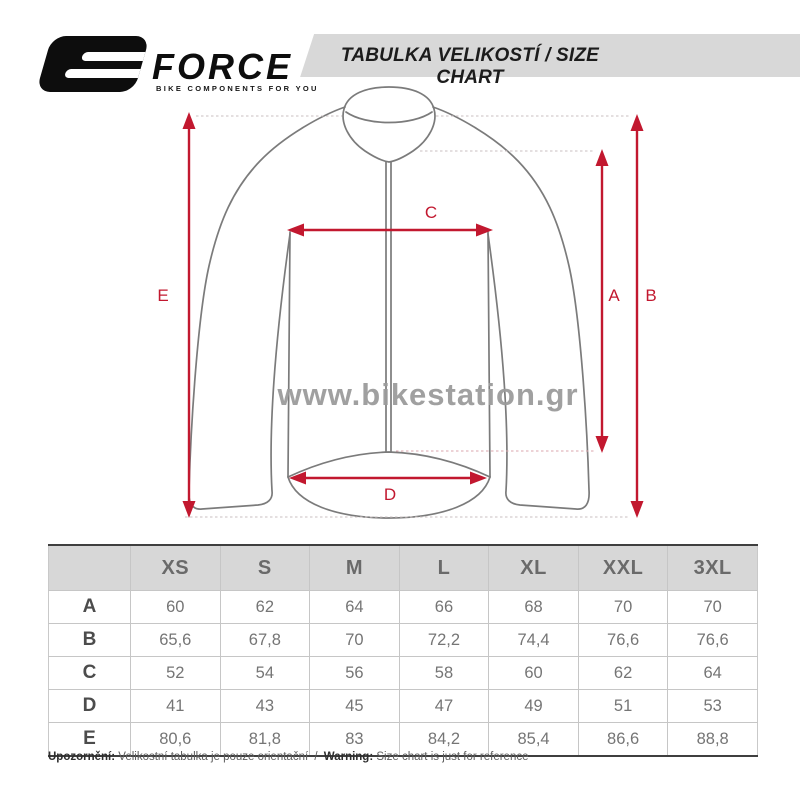 This screenshot has width=800, height=800. I want to click on col-header-3xl: 3XL, so click(712, 568).